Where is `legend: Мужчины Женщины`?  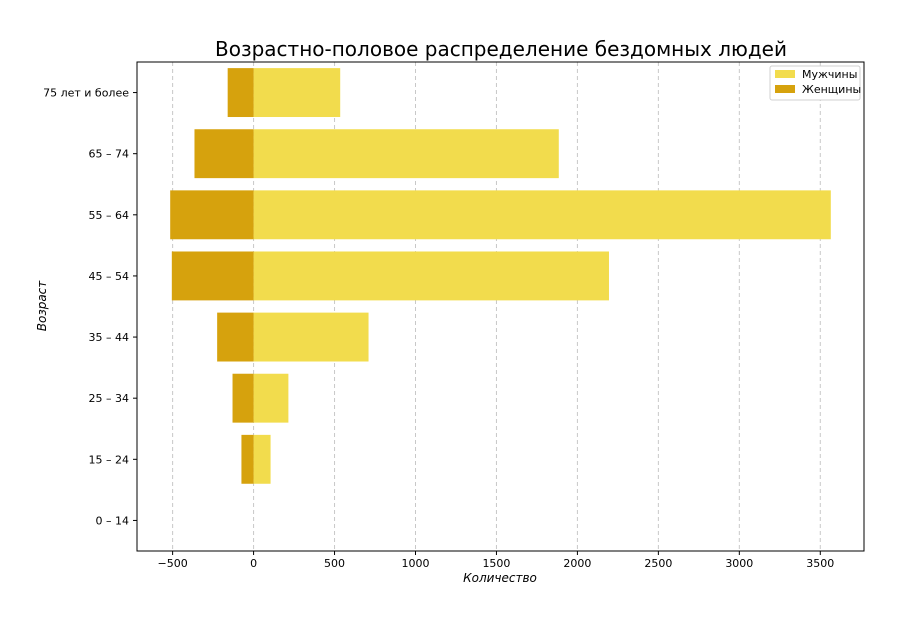
legend: Мужчины Женщины is located at coordinates (815, 83).